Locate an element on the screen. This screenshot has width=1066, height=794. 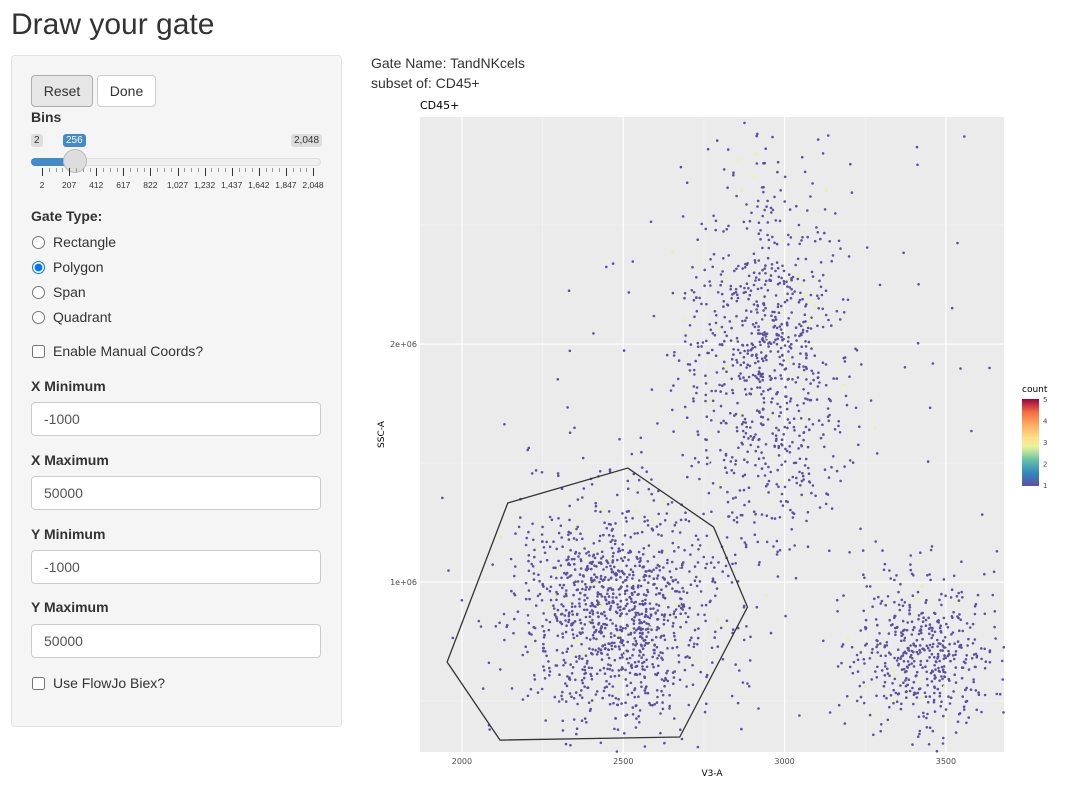
radio-polygon: Polygon is located at coordinates (67, 267).